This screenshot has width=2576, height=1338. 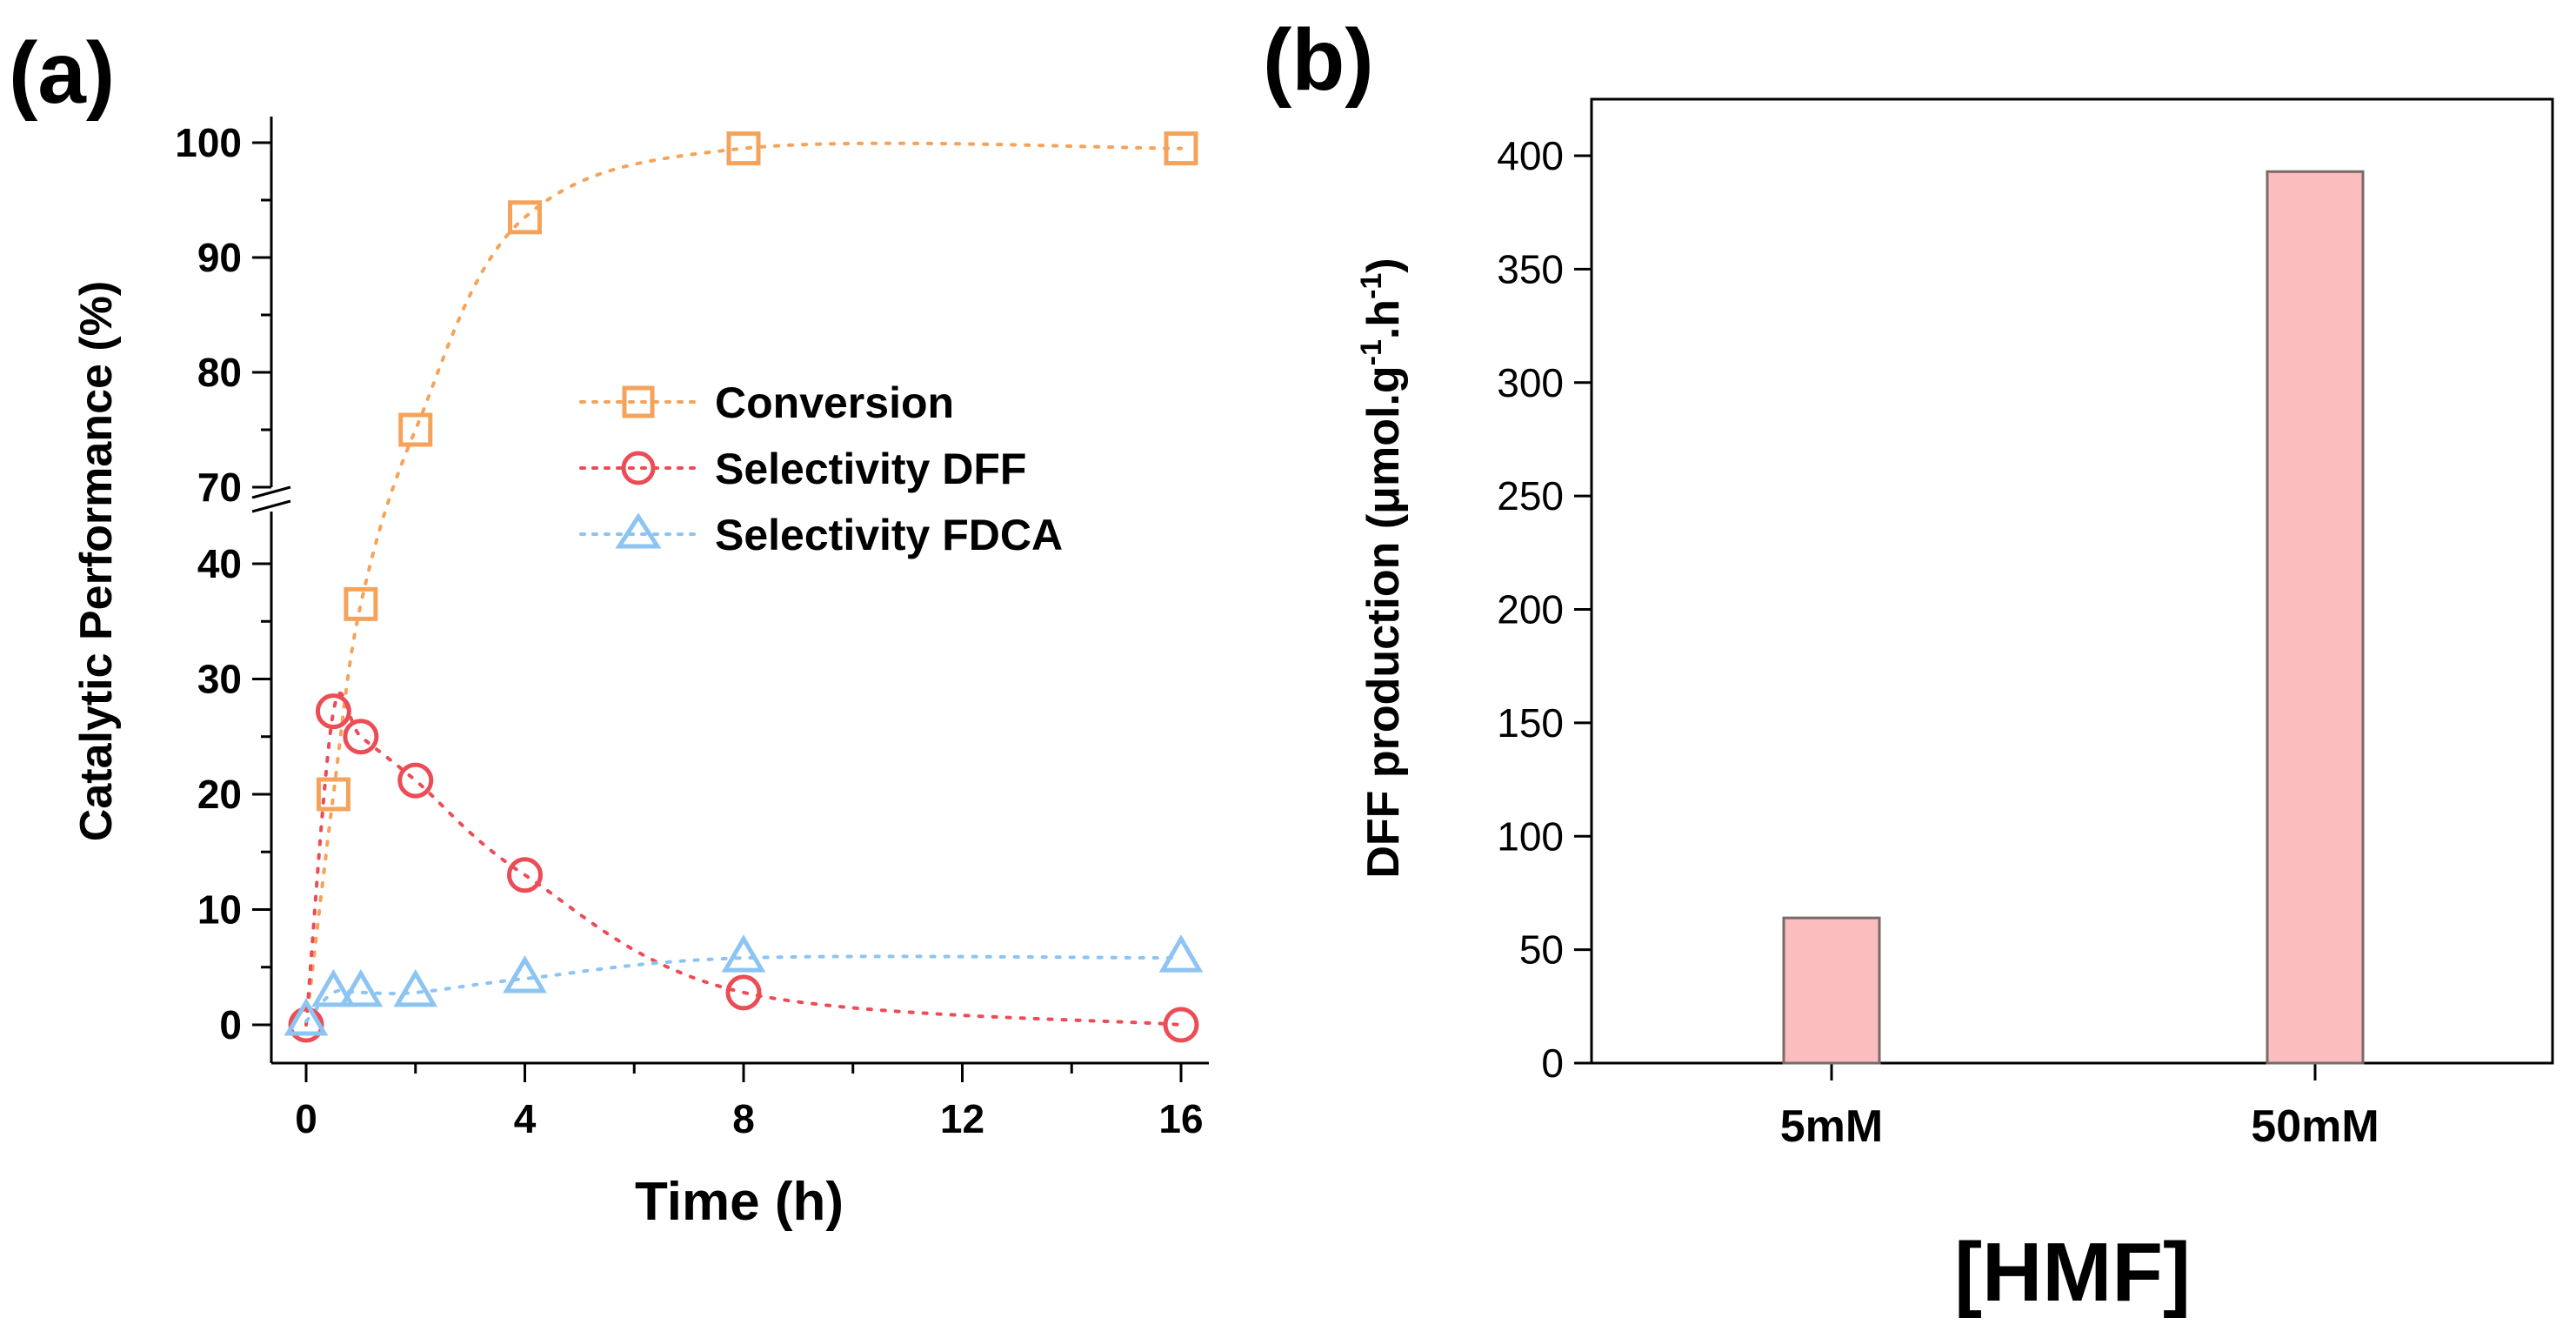 What do you see at coordinates (1530, 155) in the screenshot?
I see `panel-b-y-tick-label: 400` at bounding box center [1530, 155].